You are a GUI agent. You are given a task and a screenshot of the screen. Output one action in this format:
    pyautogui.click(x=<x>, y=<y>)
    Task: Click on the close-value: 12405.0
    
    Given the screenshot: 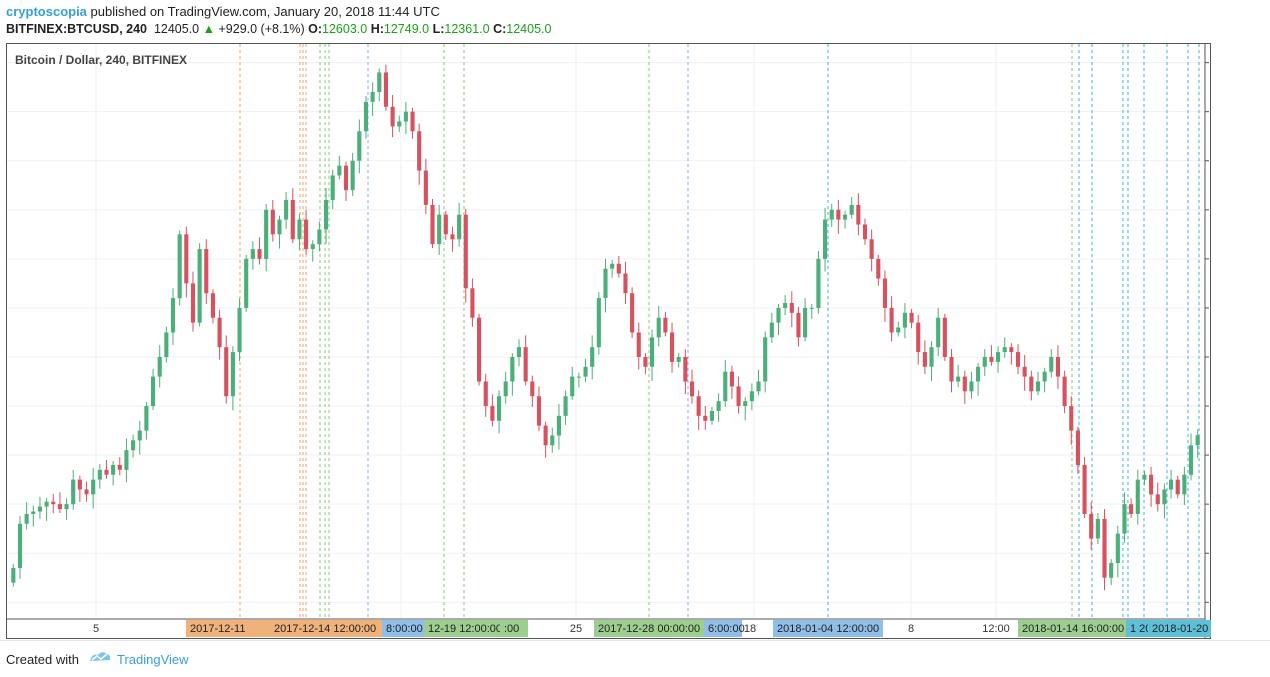 What is the action you would take?
    pyautogui.click(x=529, y=29)
    